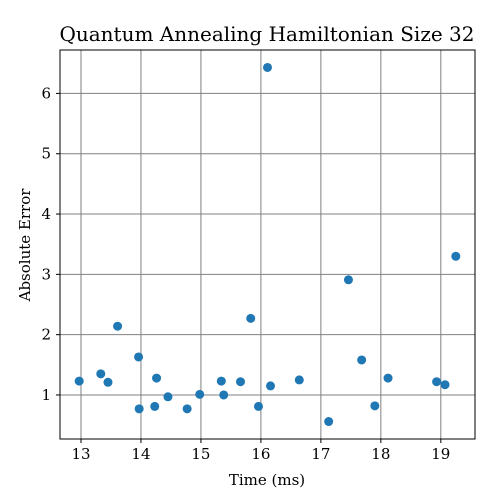  What do you see at coordinates (25, 245) in the screenshot?
I see `y-axis-label: Absolute Error` at bounding box center [25, 245].